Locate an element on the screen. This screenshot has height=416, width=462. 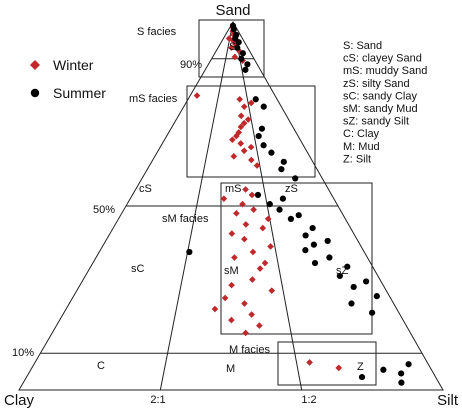
zone-label-sz: sZ is located at coordinates (342, 271).